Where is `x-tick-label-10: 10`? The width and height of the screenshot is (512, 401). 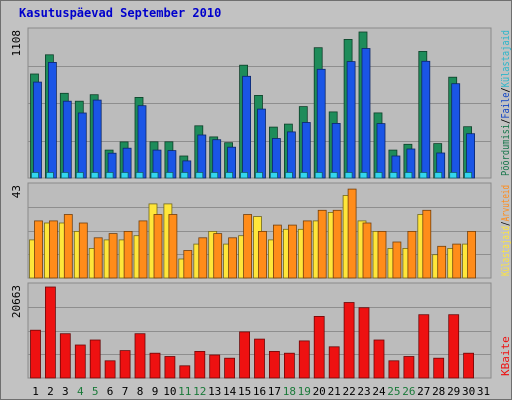
x-tick-label-10: 10 is located at coordinates (169, 391).